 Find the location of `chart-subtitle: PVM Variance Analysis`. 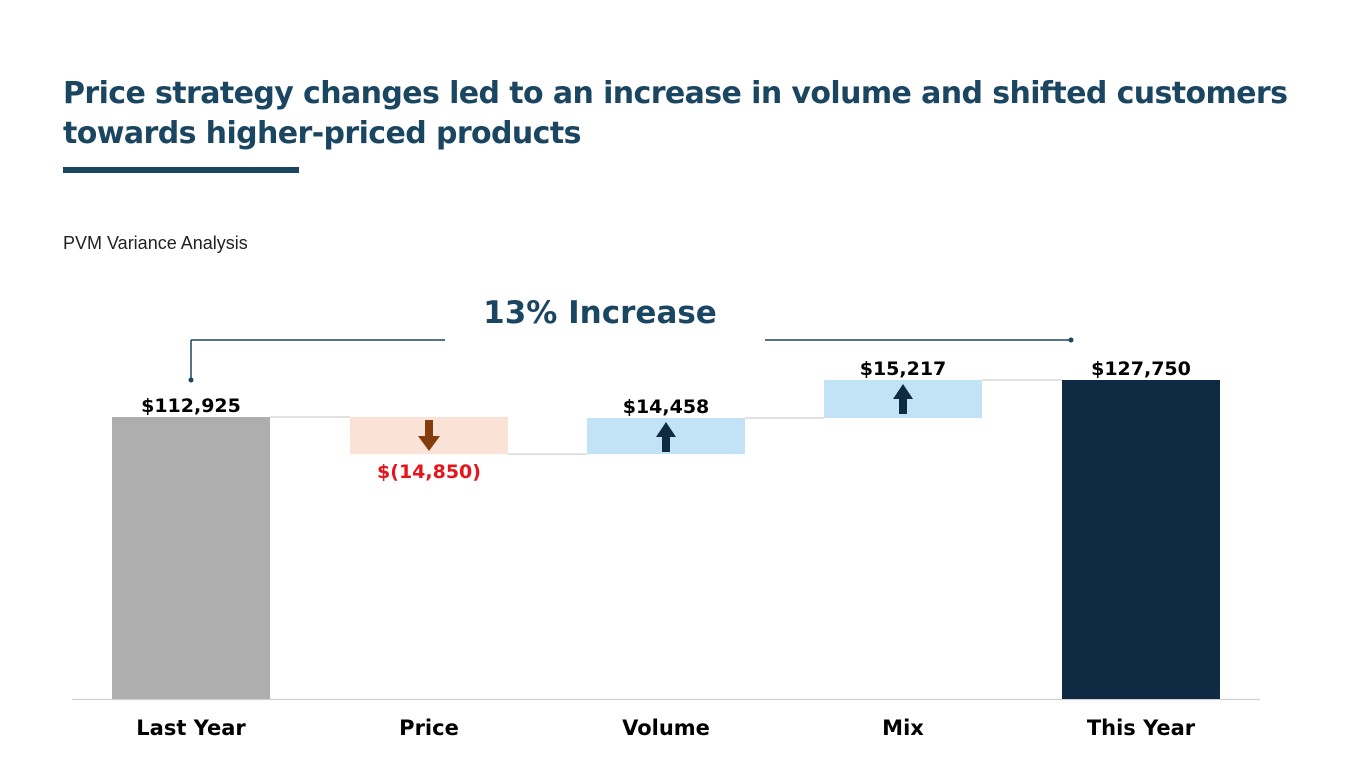

chart-subtitle: PVM Variance Analysis is located at coordinates (155, 243).